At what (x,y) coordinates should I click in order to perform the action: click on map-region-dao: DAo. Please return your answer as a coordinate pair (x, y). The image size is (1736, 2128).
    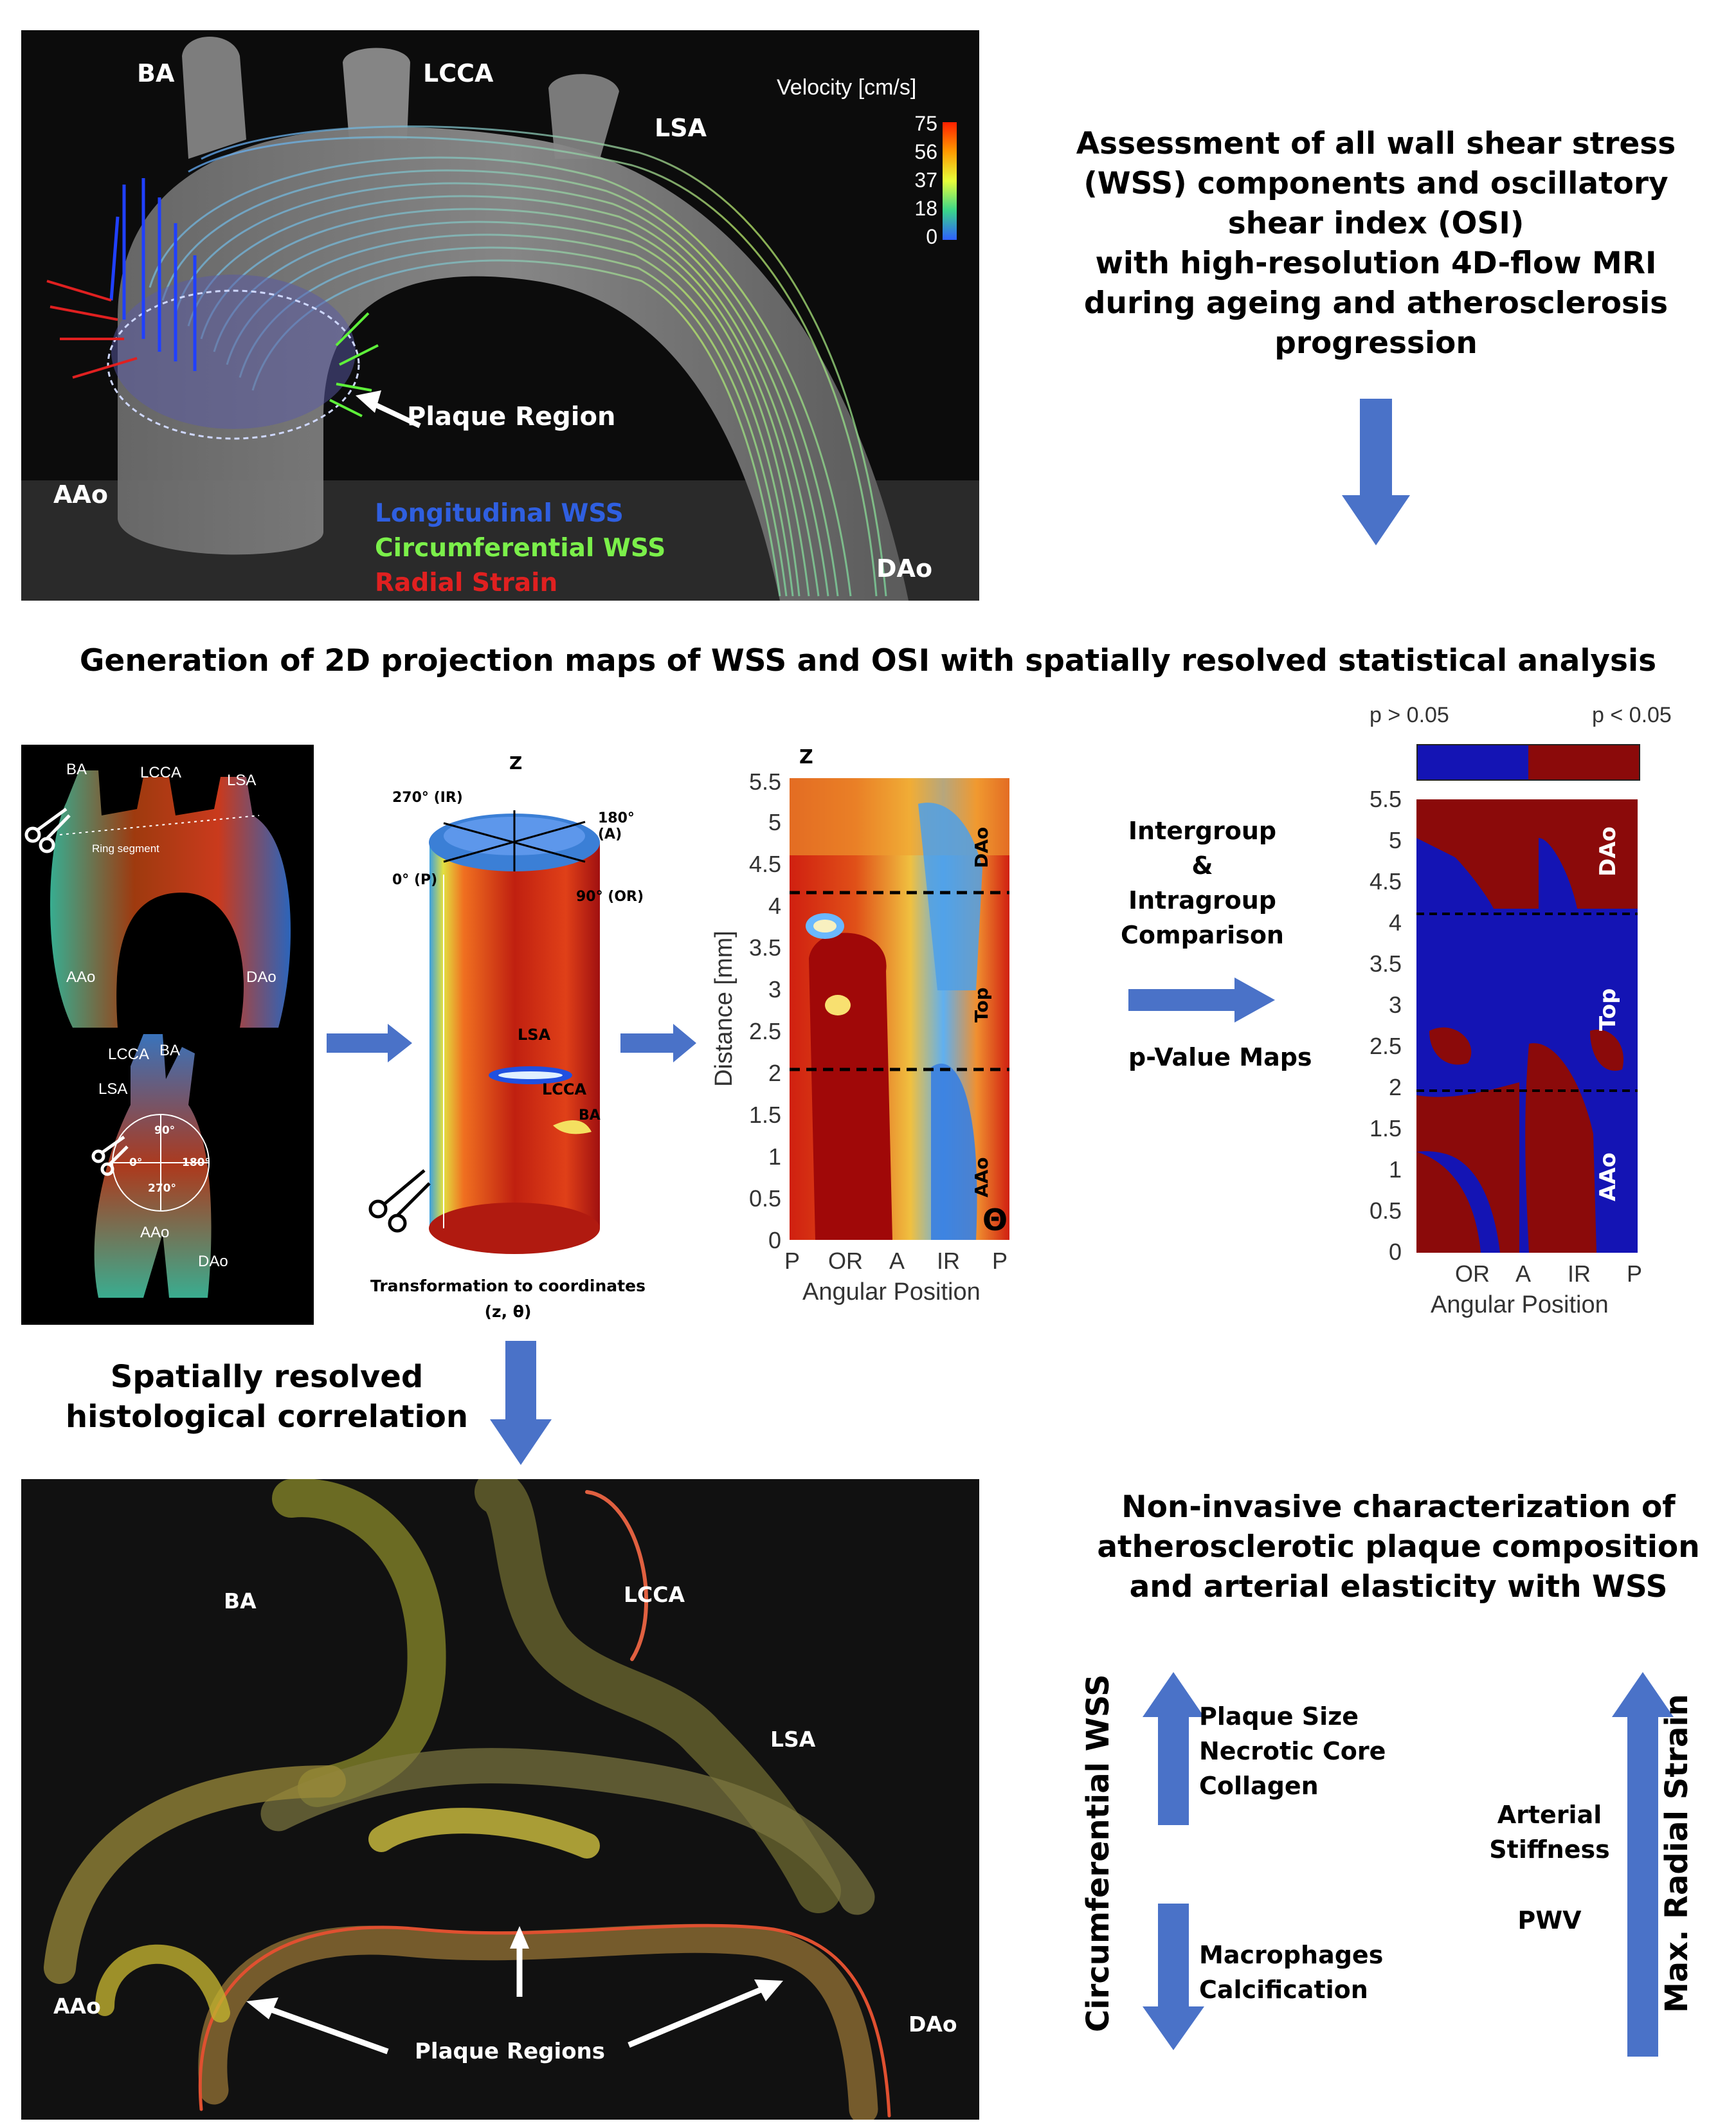
    Looking at the image, I should click on (981, 847).